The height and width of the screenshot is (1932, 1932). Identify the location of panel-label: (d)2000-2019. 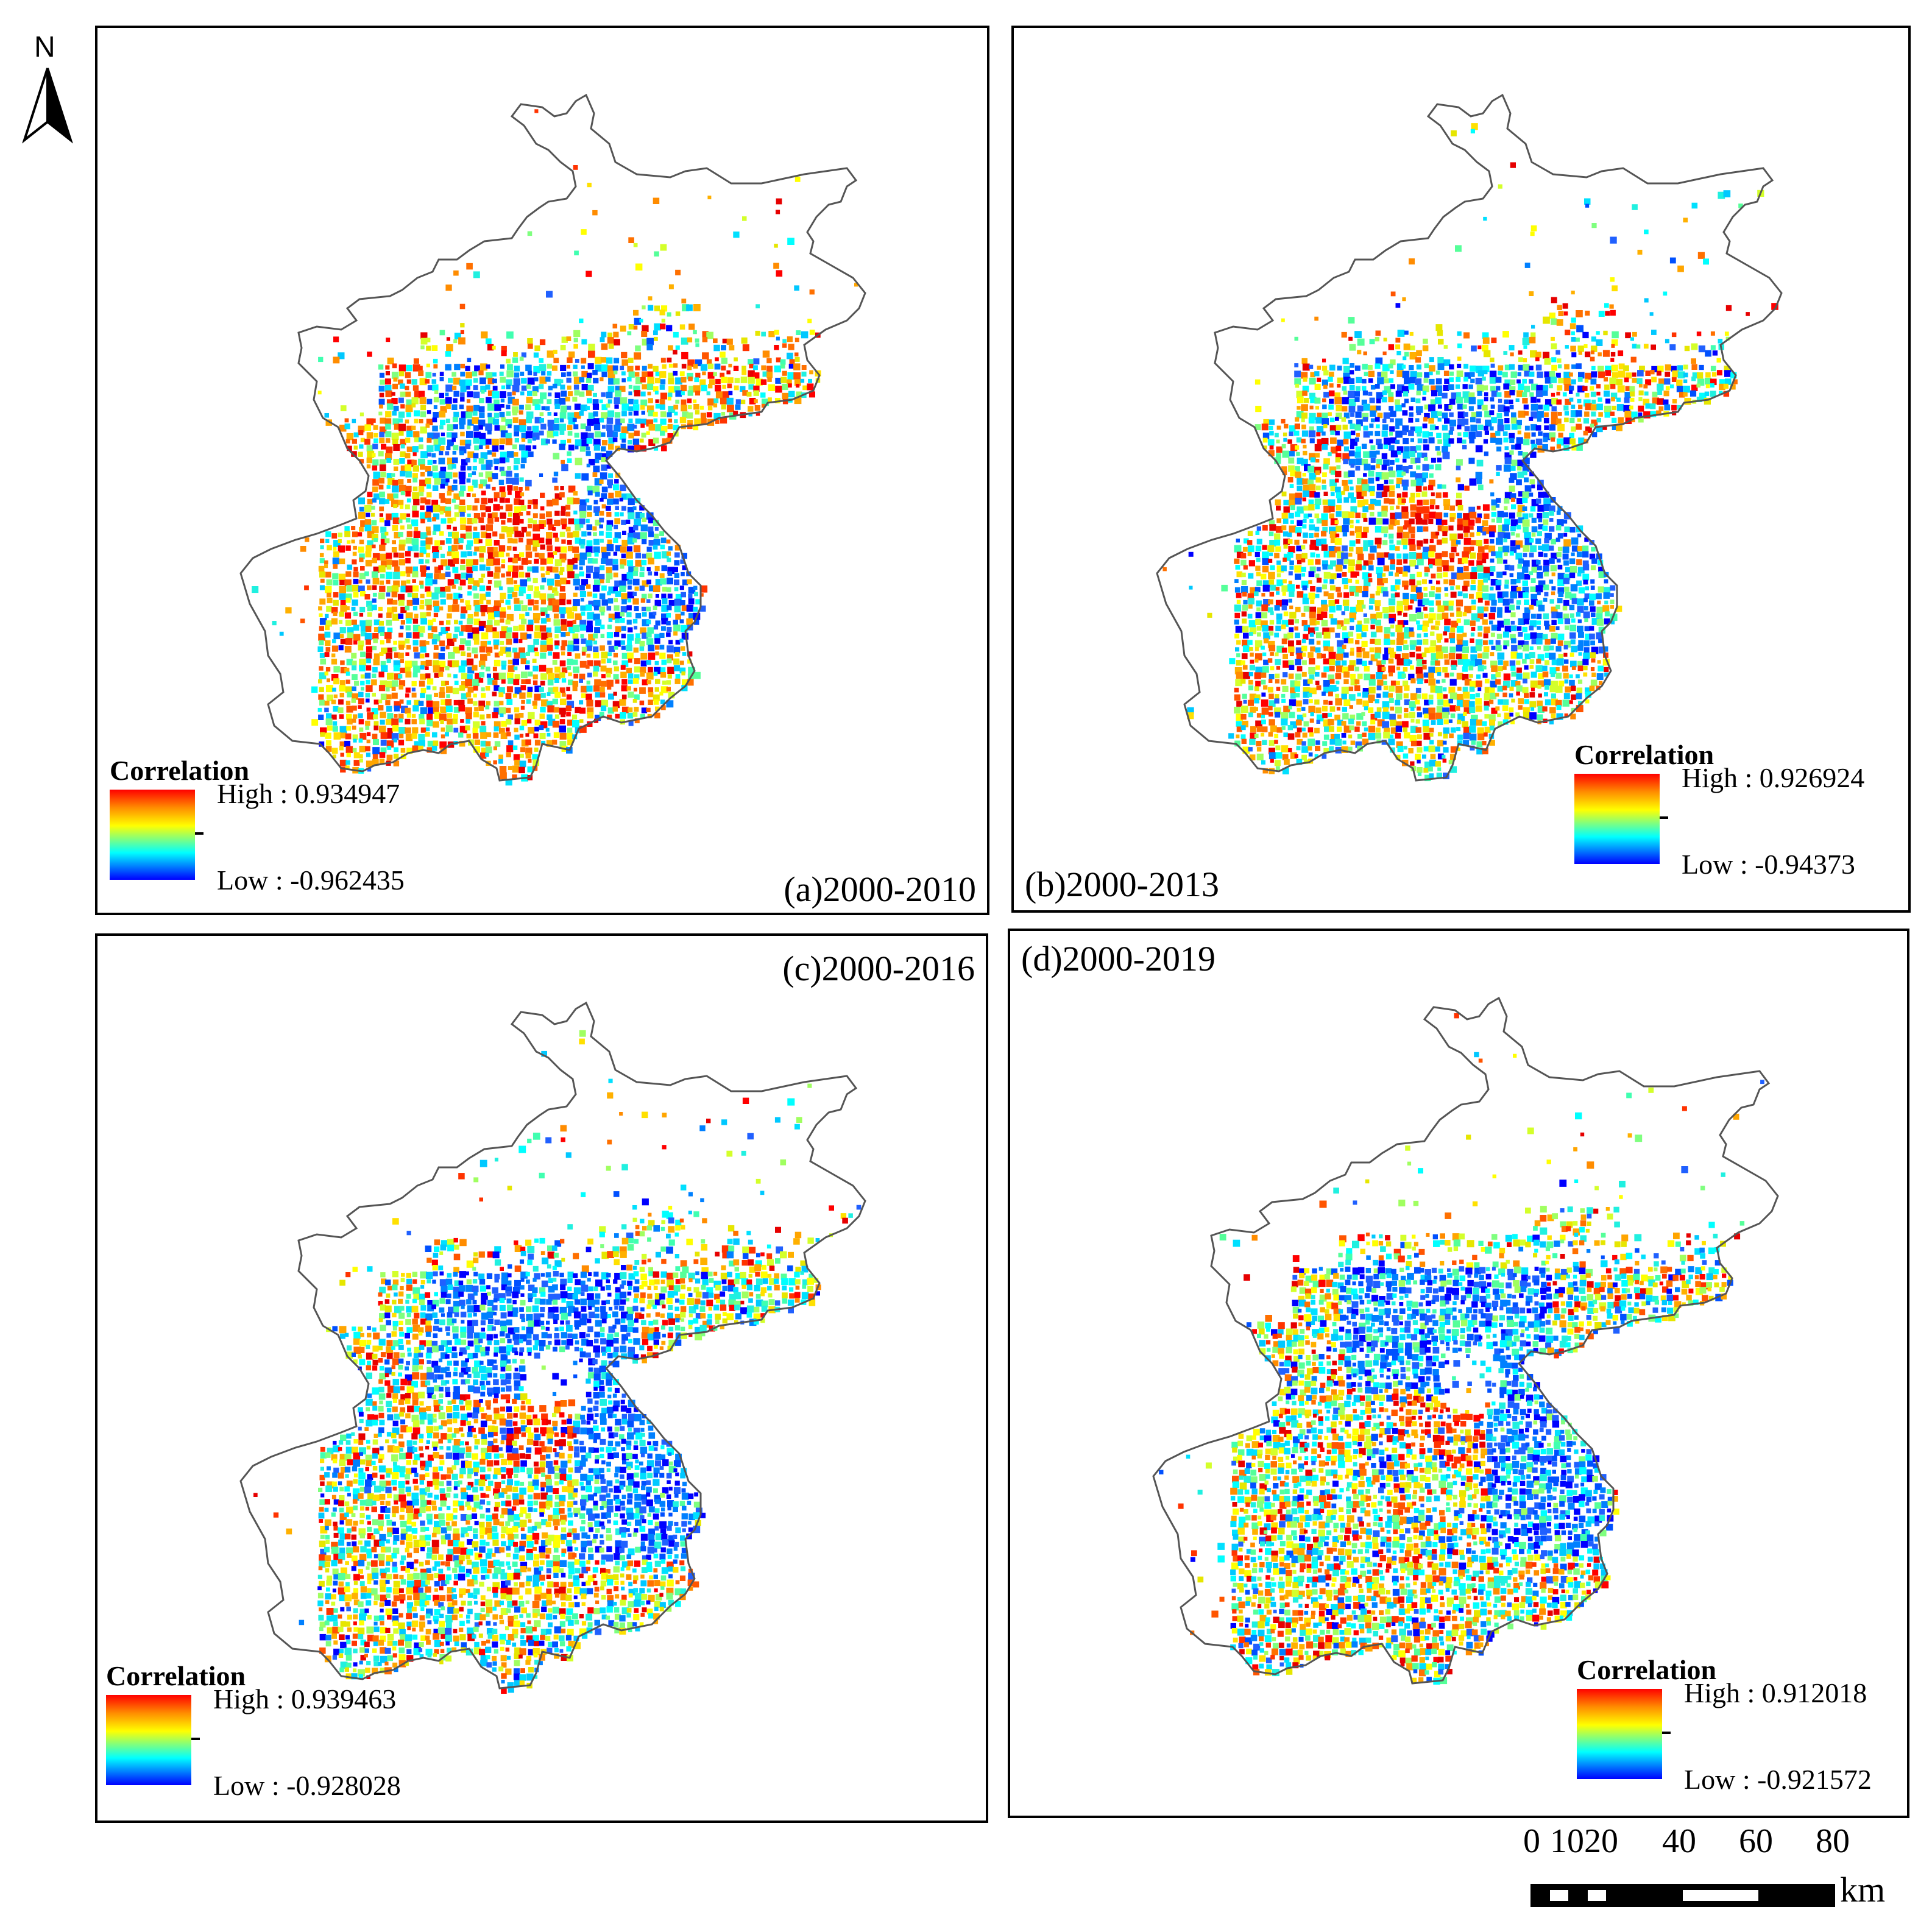
(1118, 958).